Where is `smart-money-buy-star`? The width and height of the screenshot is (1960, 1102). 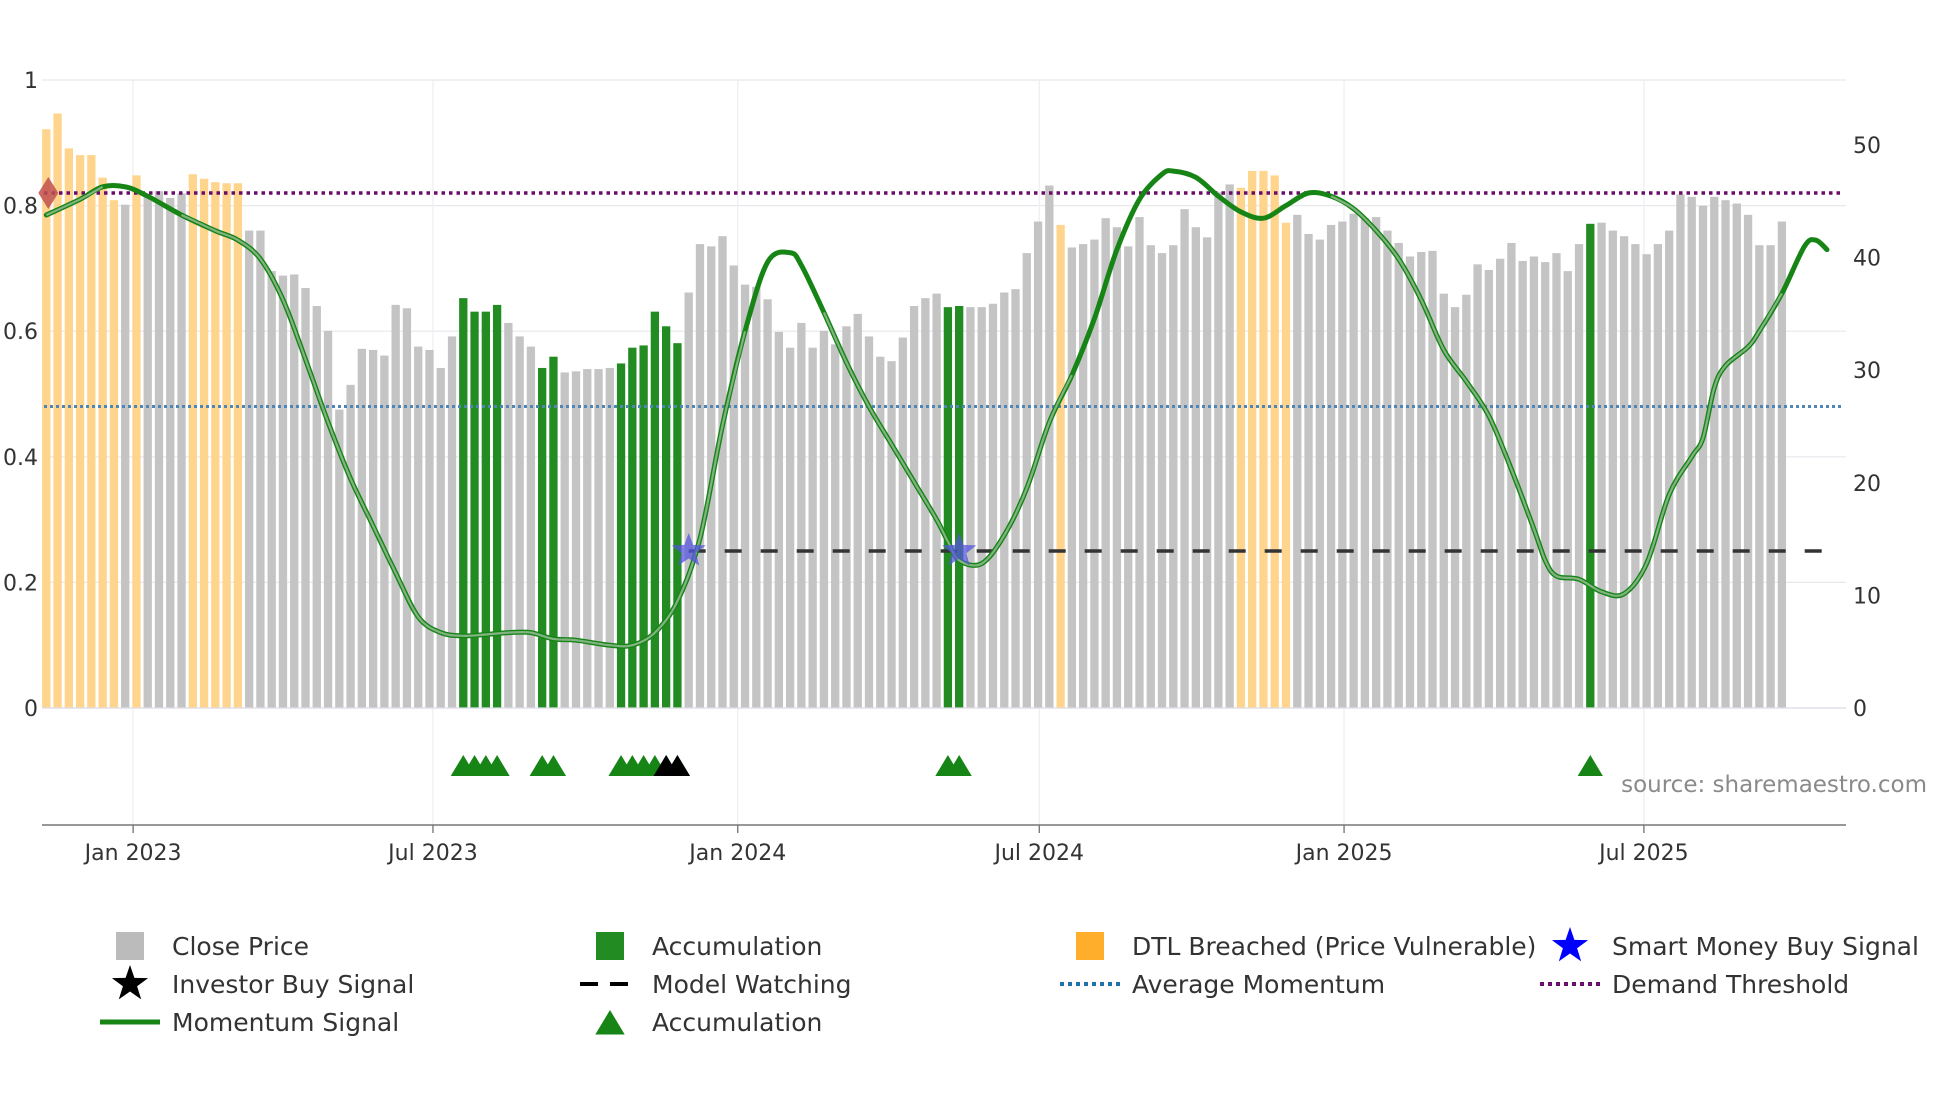
smart-money-buy-star is located at coordinates (688, 549).